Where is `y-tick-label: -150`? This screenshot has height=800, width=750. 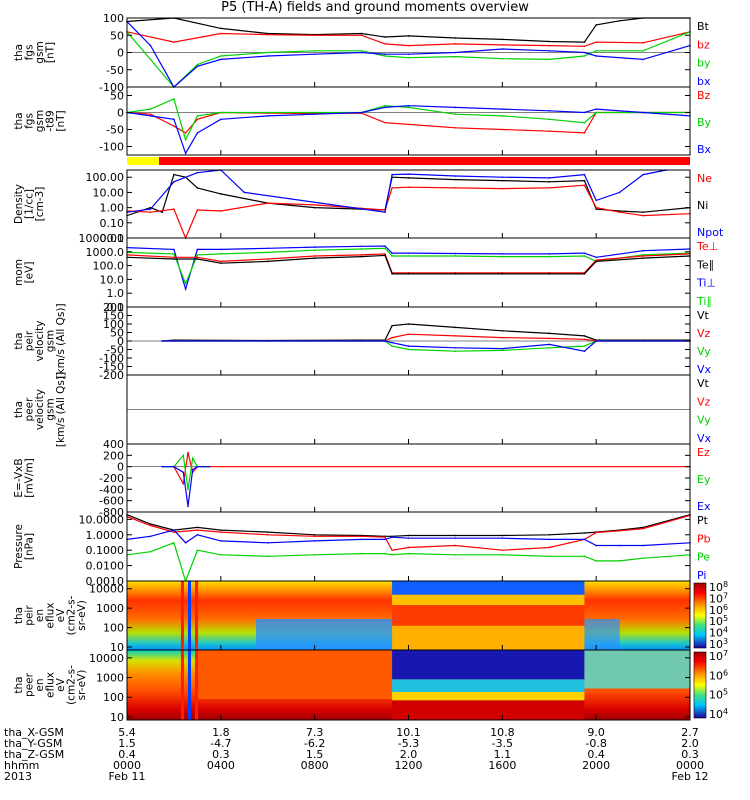 y-tick-label: -150 is located at coordinates (111, 367).